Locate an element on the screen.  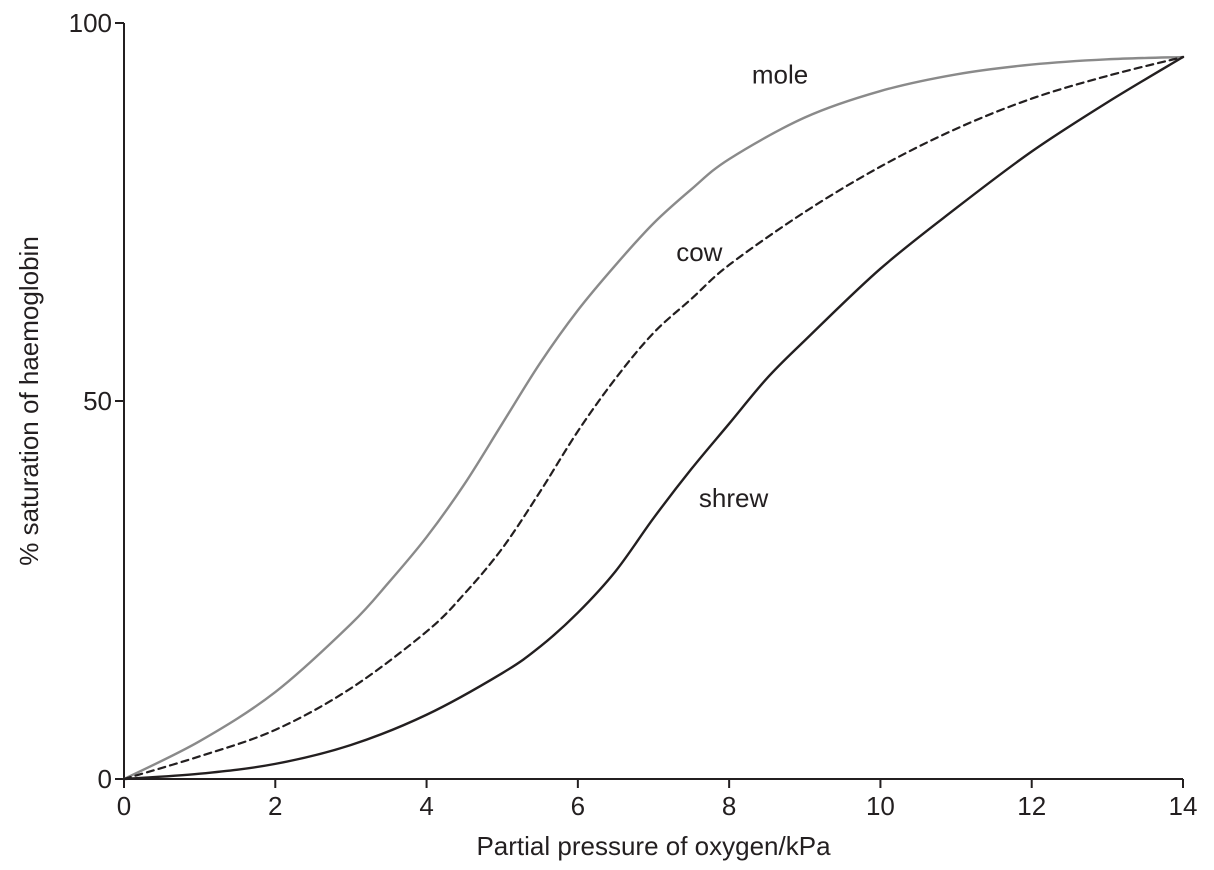
series-labels: mole cow shrew is located at coordinates (742, 285).